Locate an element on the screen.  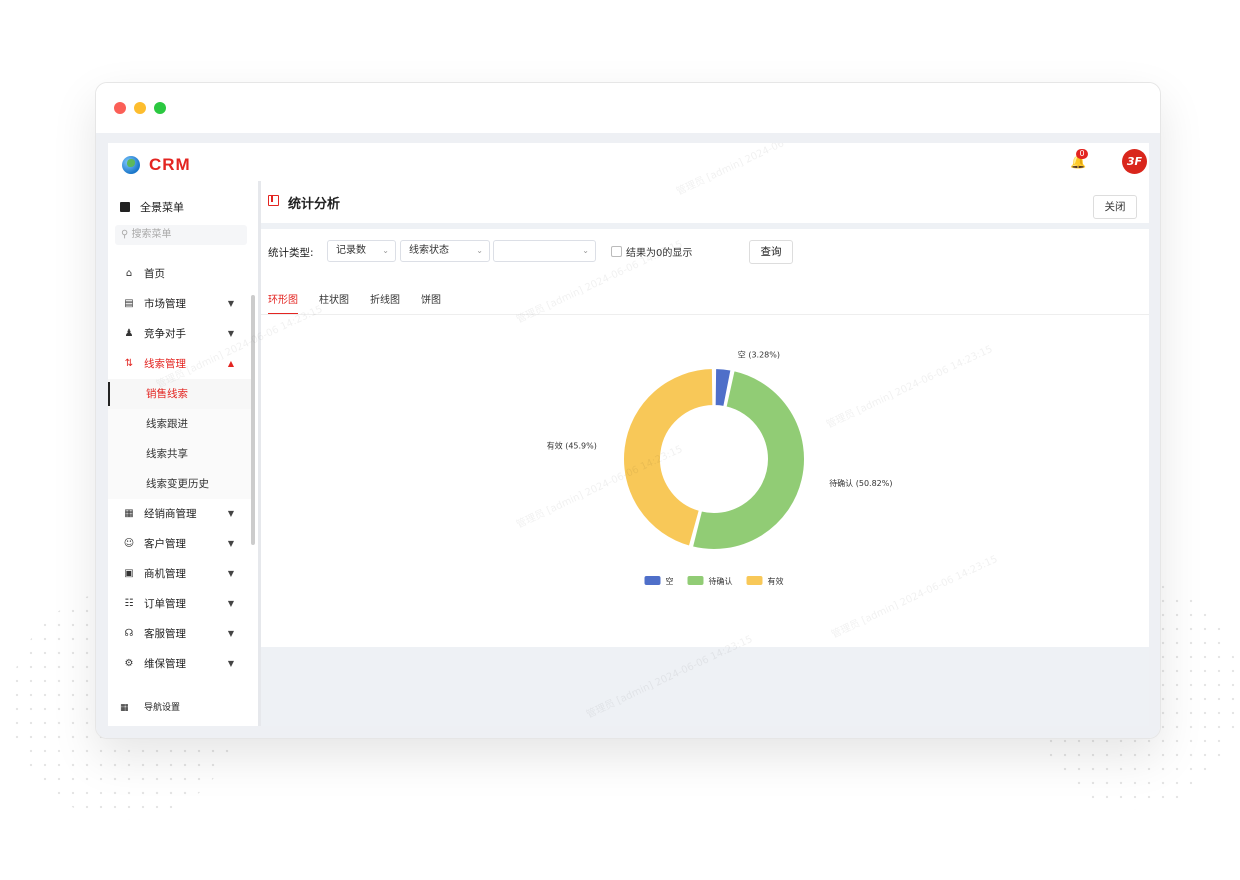
sidebar-item-leads: ⇅ 线索管理 ▲ is located at coordinates (181, 364).